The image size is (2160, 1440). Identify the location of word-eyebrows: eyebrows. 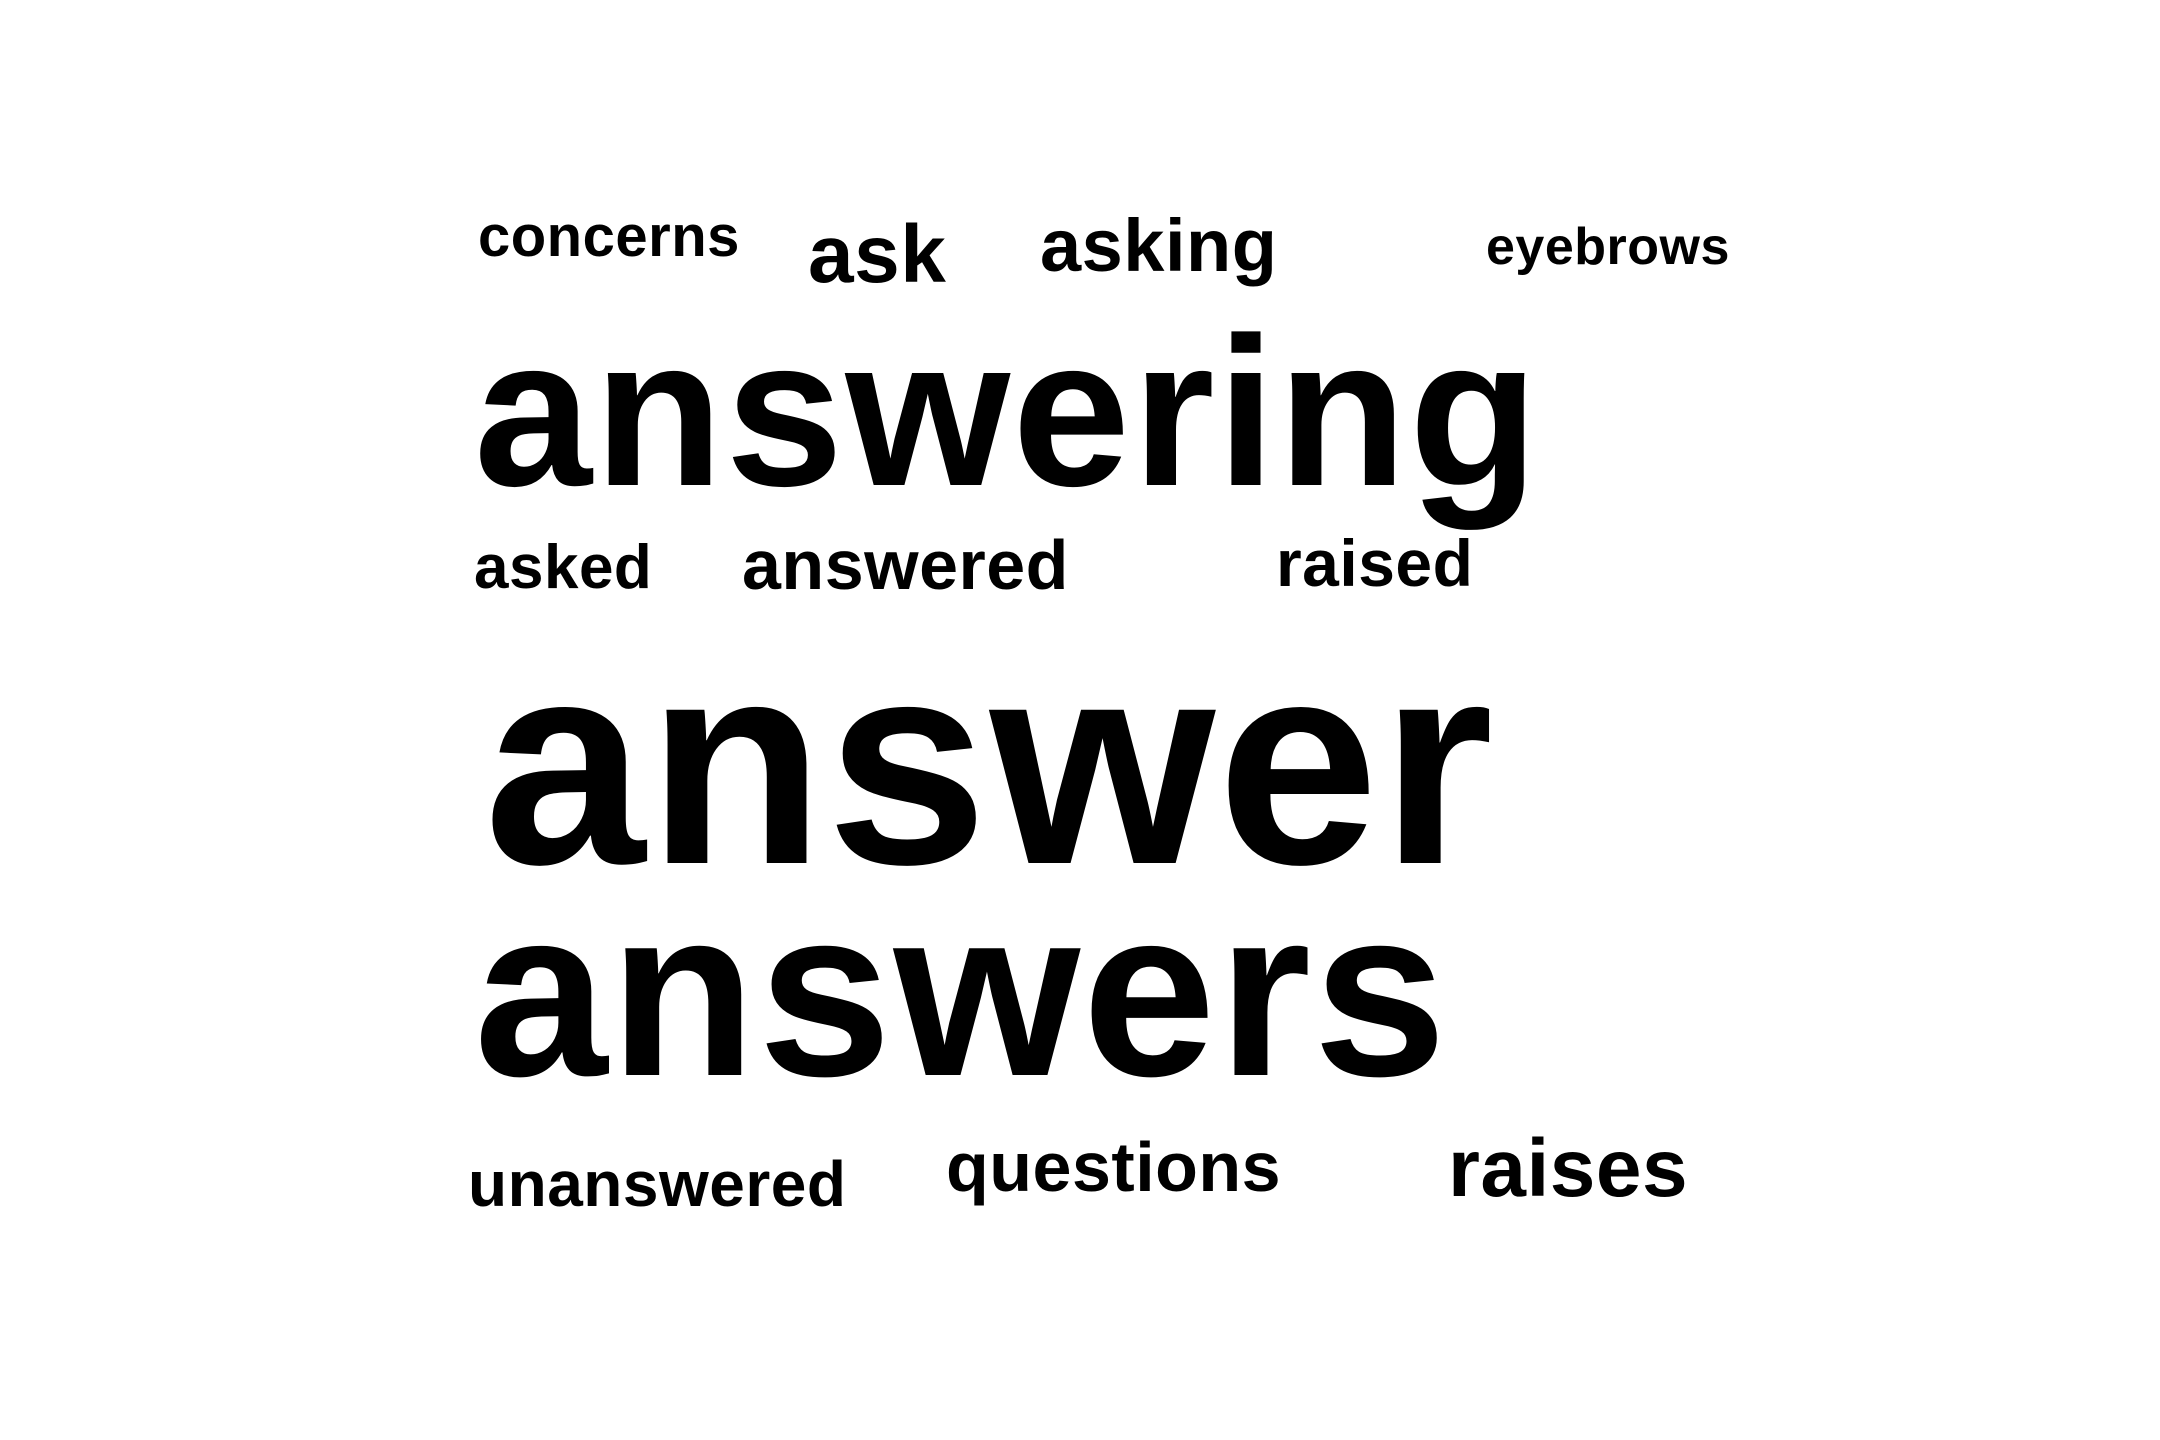
(1608, 247).